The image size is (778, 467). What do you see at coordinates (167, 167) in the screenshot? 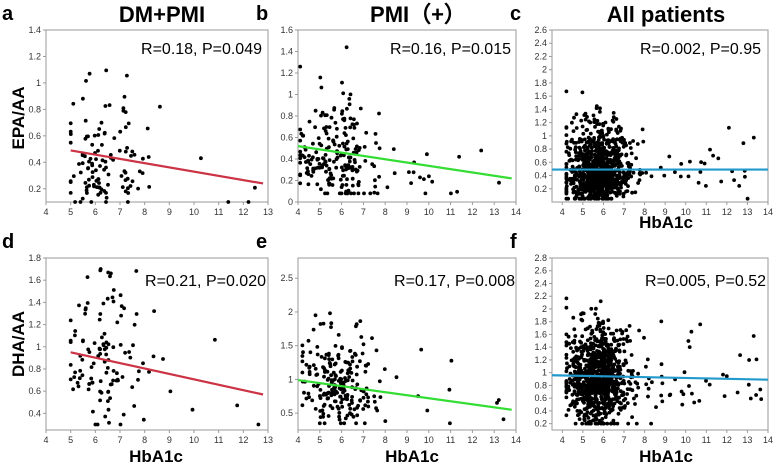
I see `fit-line` at bounding box center [167, 167].